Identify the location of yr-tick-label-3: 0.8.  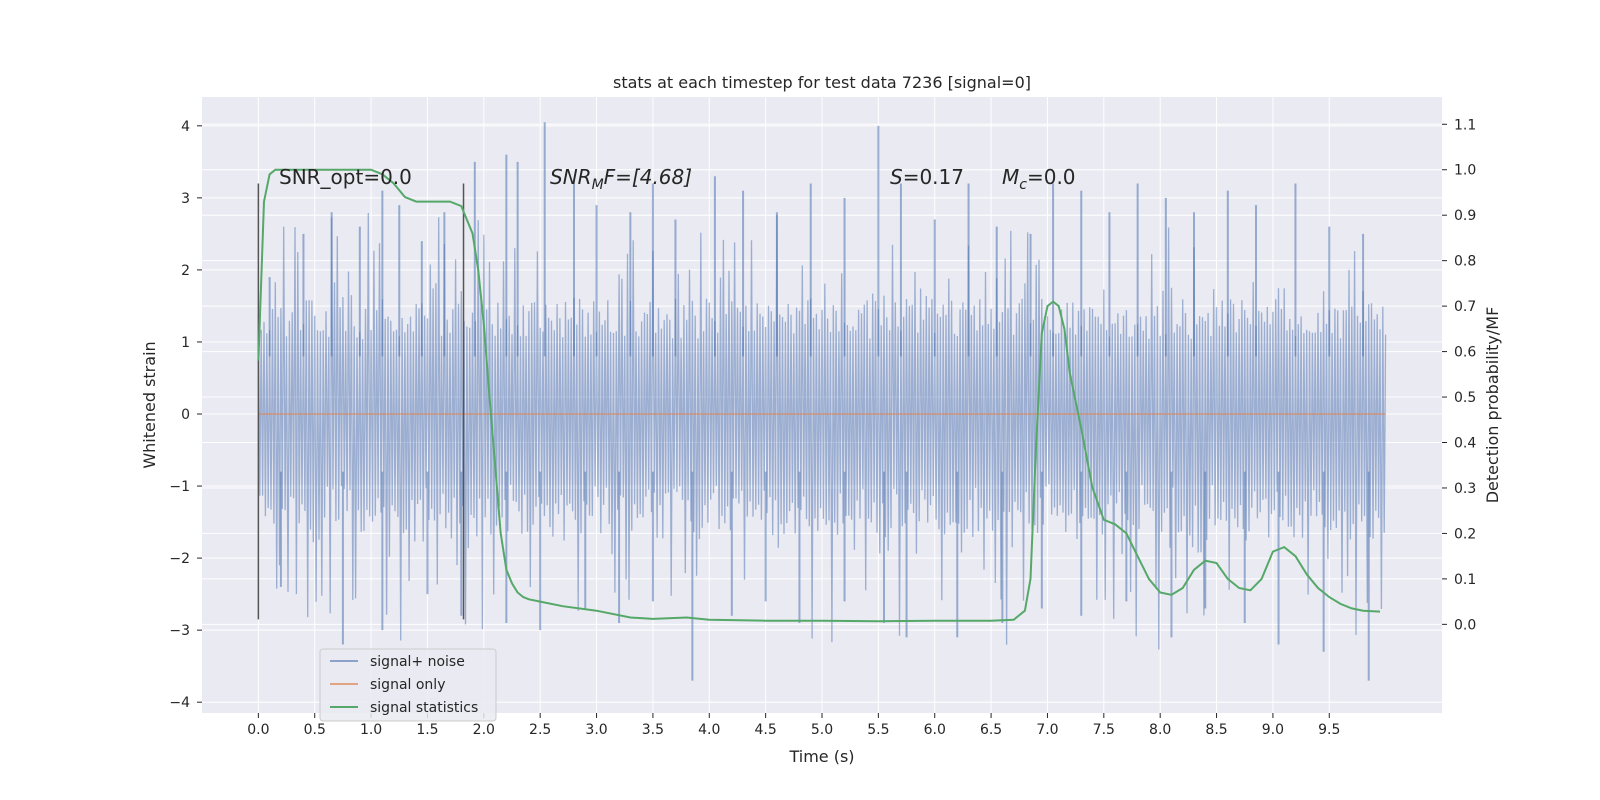
(1465, 262).